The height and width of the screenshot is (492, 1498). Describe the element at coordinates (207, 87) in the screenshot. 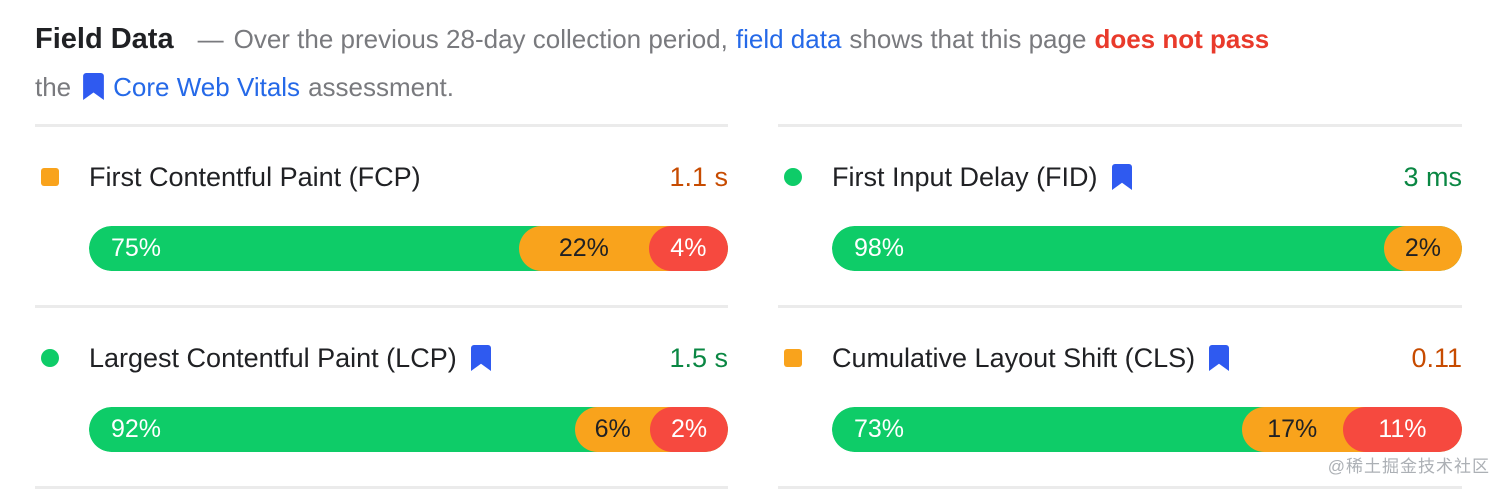

I see `core-web-vitals-link: Core Web Vitals` at that location.